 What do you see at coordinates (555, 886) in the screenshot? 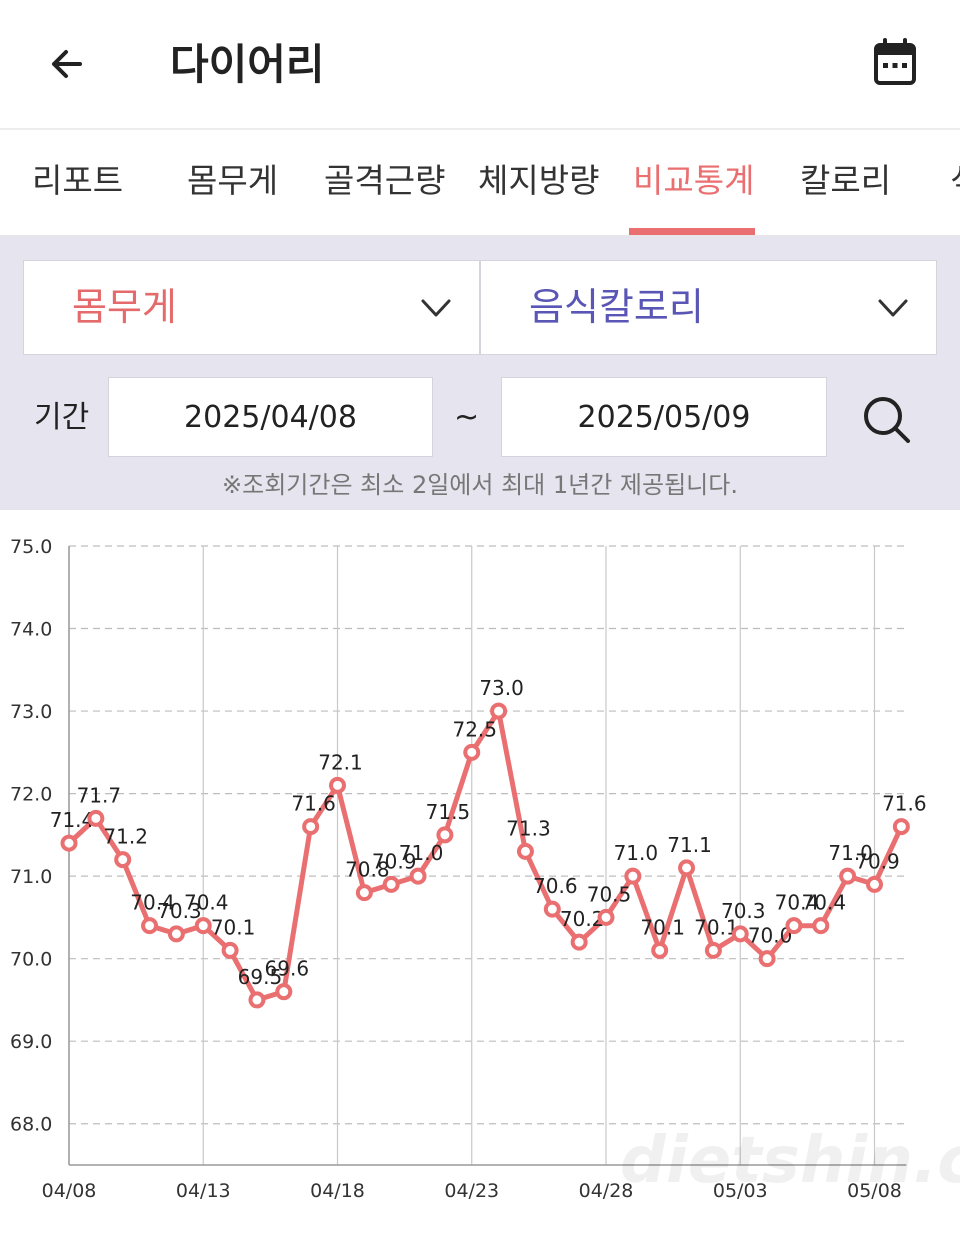
I see `data-label: 70.6` at bounding box center [555, 886].